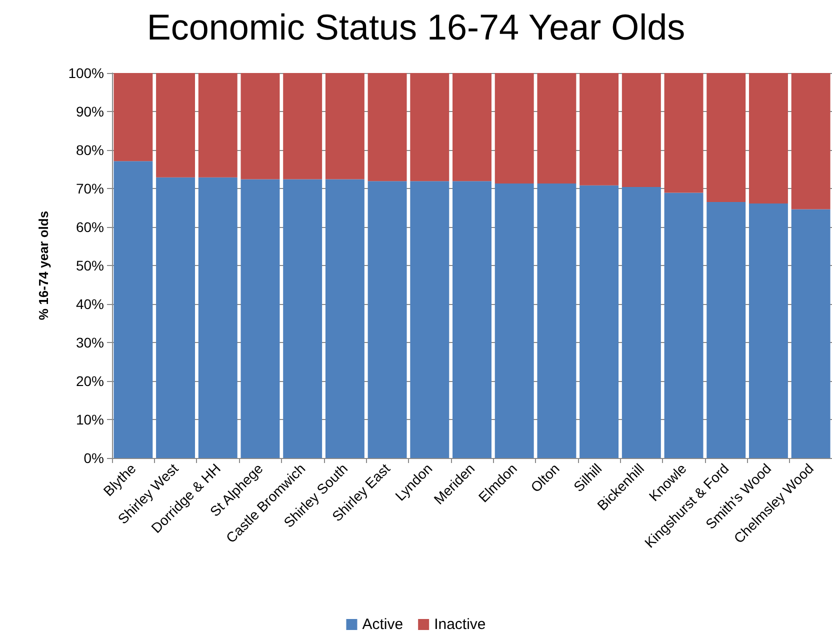 The height and width of the screenshot is (639, 832). I want to click on y-tick-label: 20%, so click(90, 381).